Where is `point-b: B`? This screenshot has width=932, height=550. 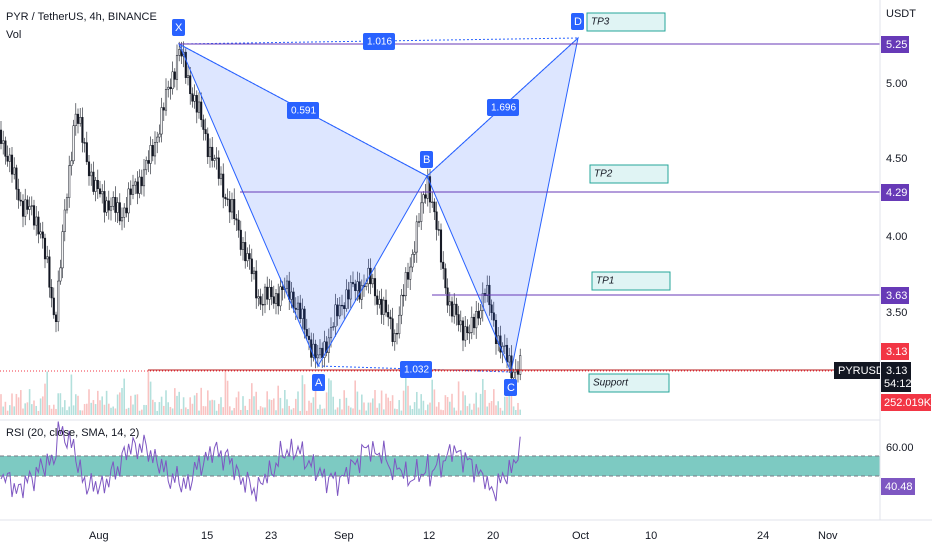 point-b: B is located at coordinates (426, 160).